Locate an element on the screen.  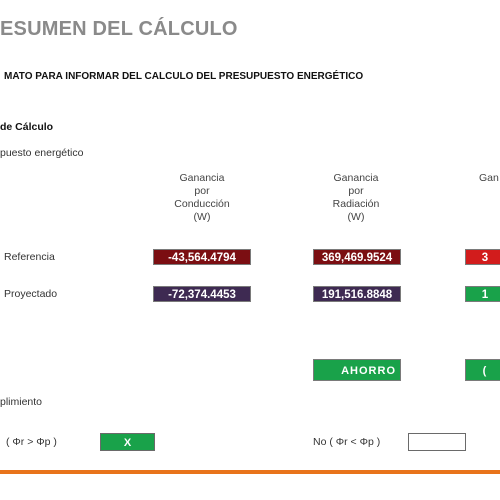
proyectado-third-value: 1 is located at coordinates (482, 294).